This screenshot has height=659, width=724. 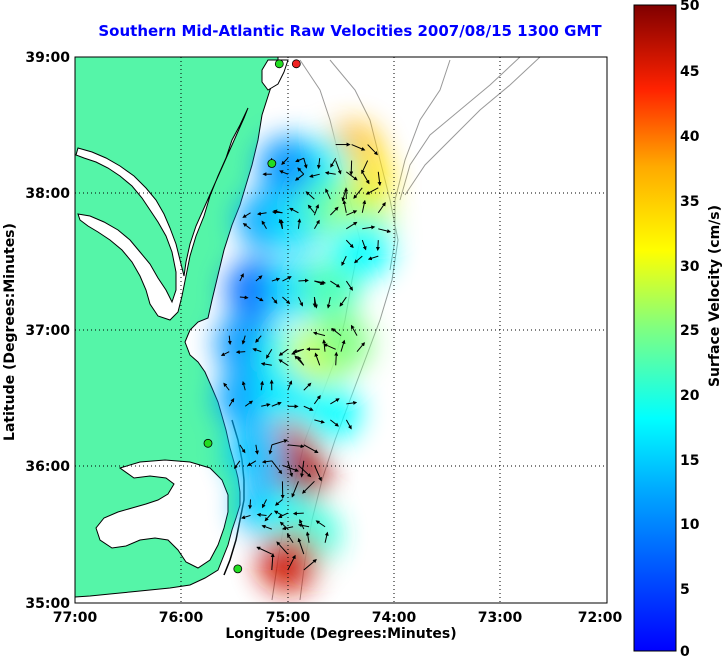 I want to click on x-tick-label: 77:00, so click(x=75, y=618).